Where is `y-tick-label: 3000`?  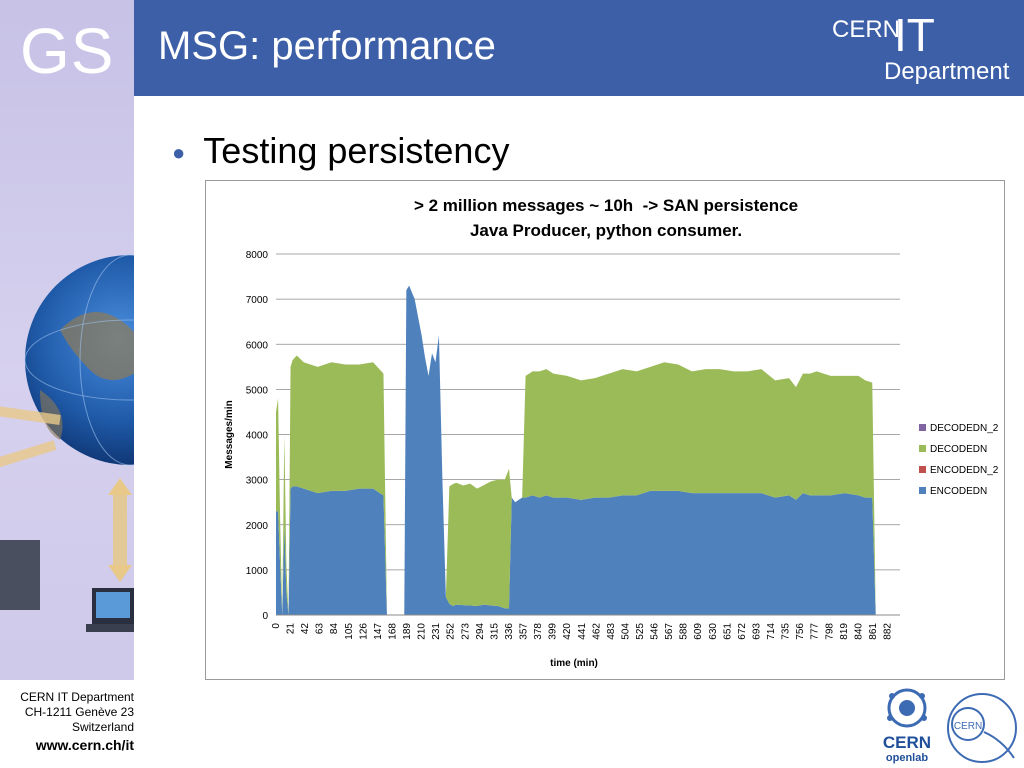
y-tick-label: 3000 is located at coordinates (257, 481).